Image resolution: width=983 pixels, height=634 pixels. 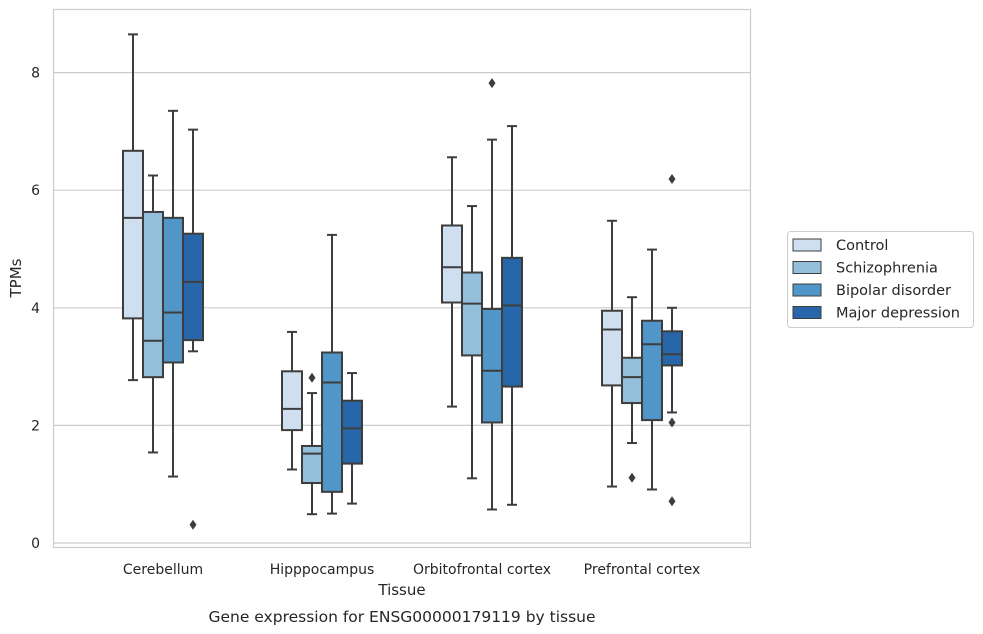 What do you see at coordinates (35, 544) in the screenshot?
I see `y-tick-label: 0` at bounding box center [35, 544].